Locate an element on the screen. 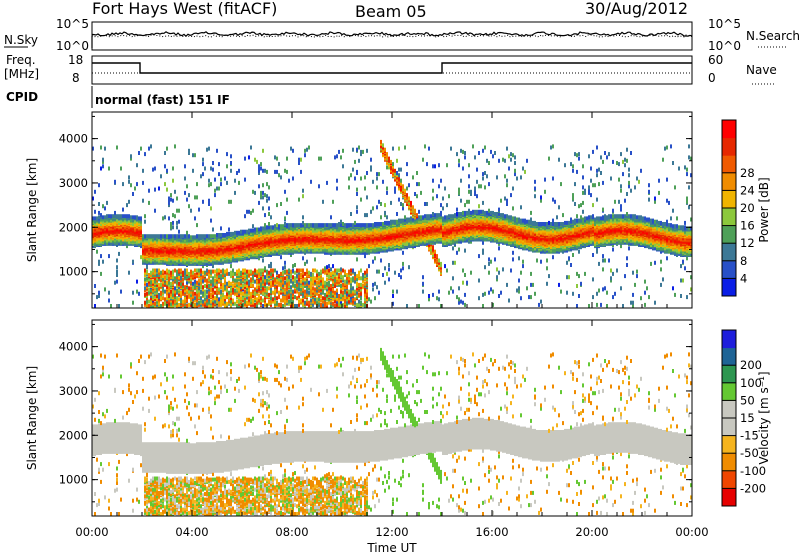 Image resolution: width=800 pixels, height=554 pixels. freq-unit-label: [MHz] is located at coordinates (21, 74).